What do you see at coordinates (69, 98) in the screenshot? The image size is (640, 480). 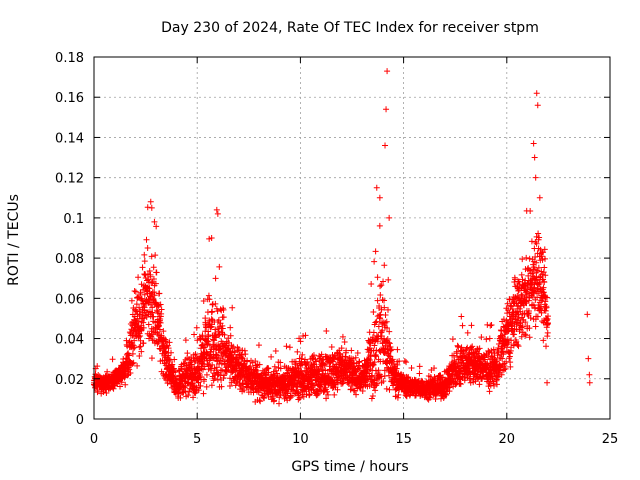 I see `y-tick-label: 0.16` at bounding box center [69, 98].